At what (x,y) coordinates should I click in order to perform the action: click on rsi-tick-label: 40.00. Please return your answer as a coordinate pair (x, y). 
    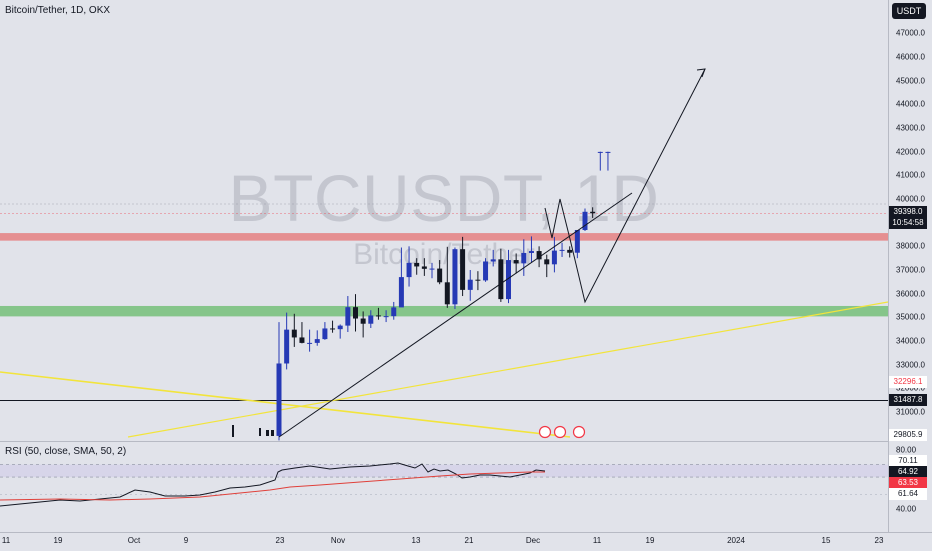
    Looking at the image, I should click on (906, 509).